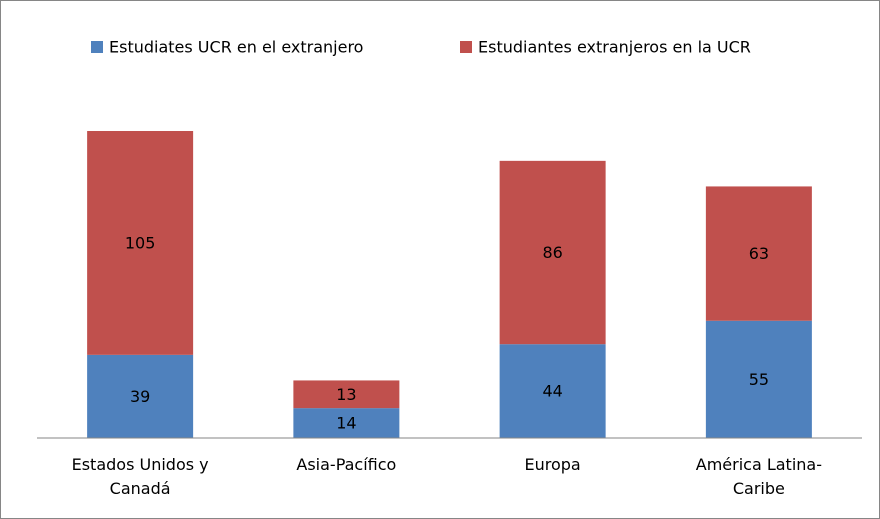 The height and width of the screenshot is (519, 880). I want to click on data-label: 55, so click(759, 379).